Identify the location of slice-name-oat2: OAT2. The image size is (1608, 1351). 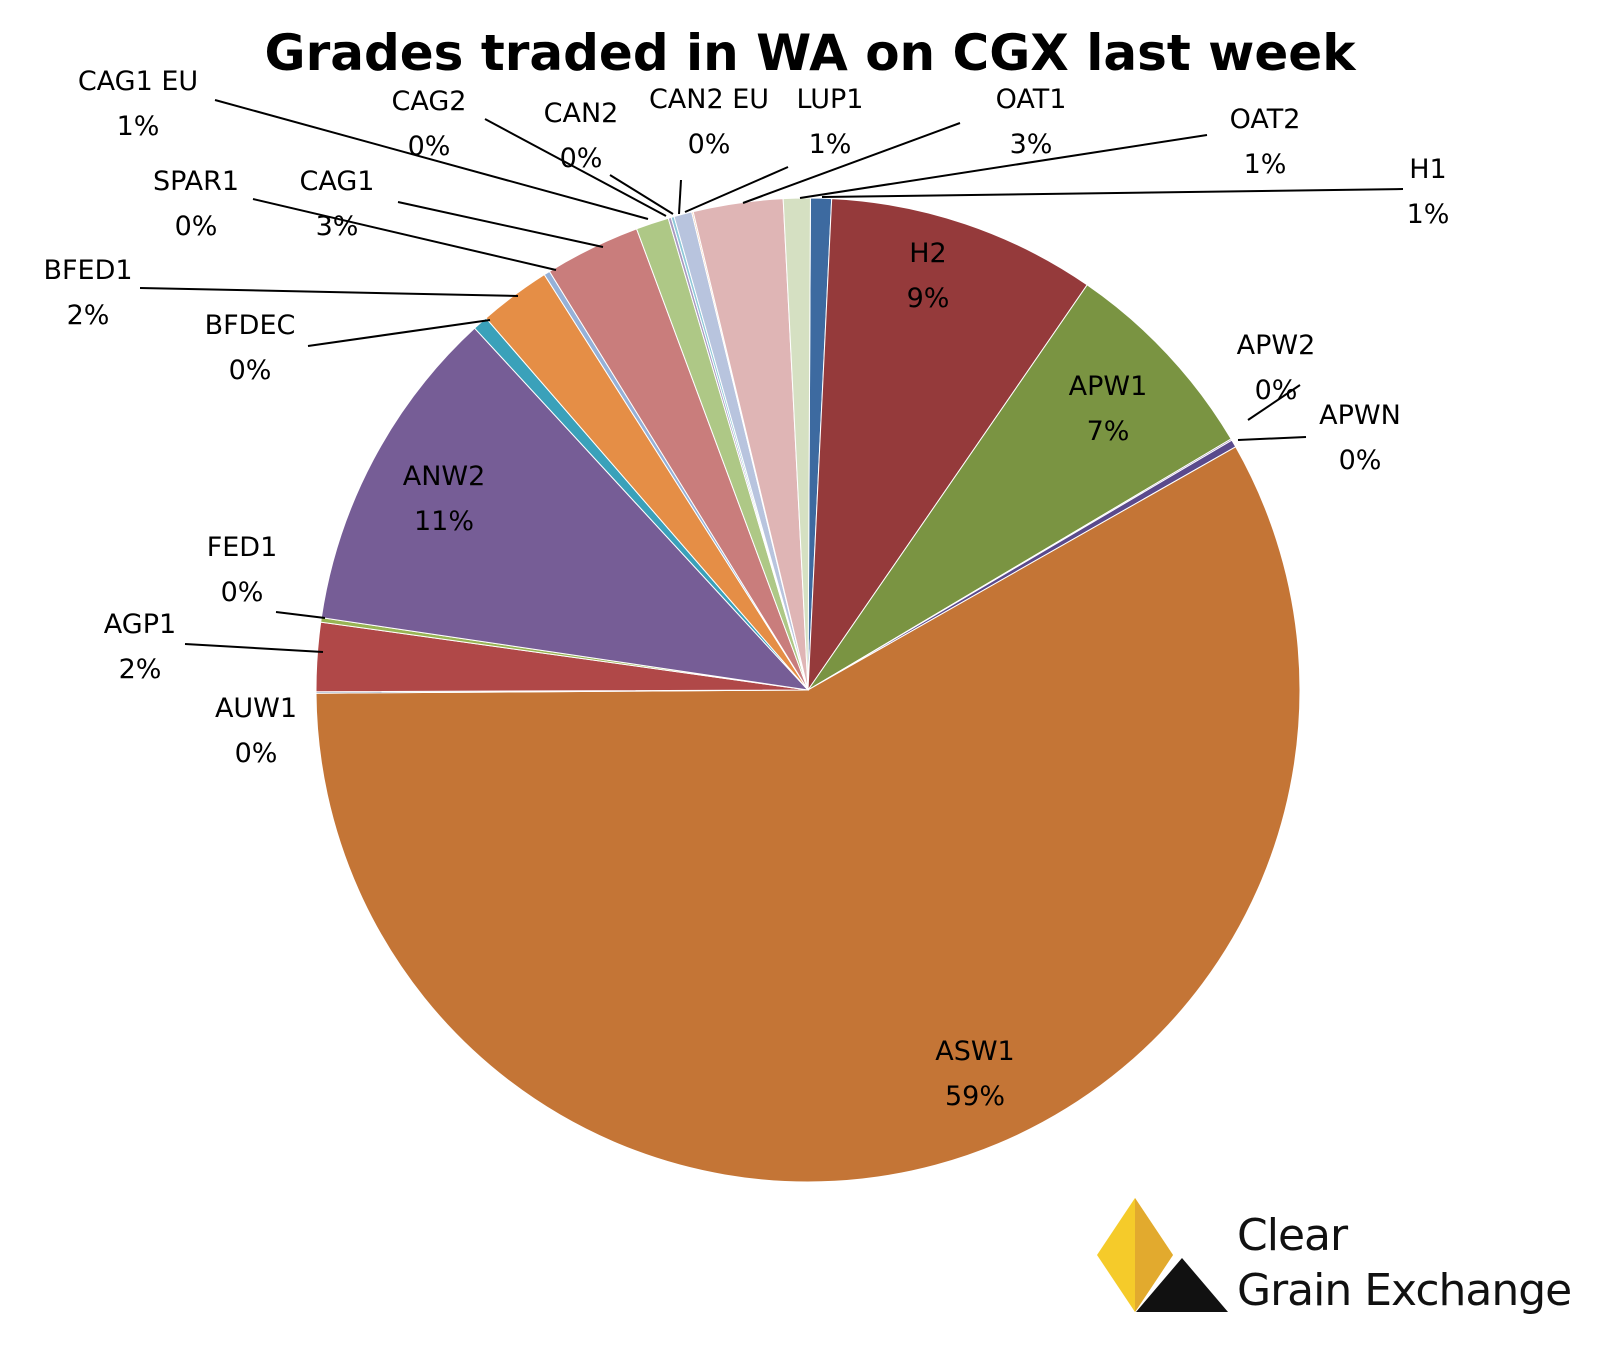
(1265, 119).